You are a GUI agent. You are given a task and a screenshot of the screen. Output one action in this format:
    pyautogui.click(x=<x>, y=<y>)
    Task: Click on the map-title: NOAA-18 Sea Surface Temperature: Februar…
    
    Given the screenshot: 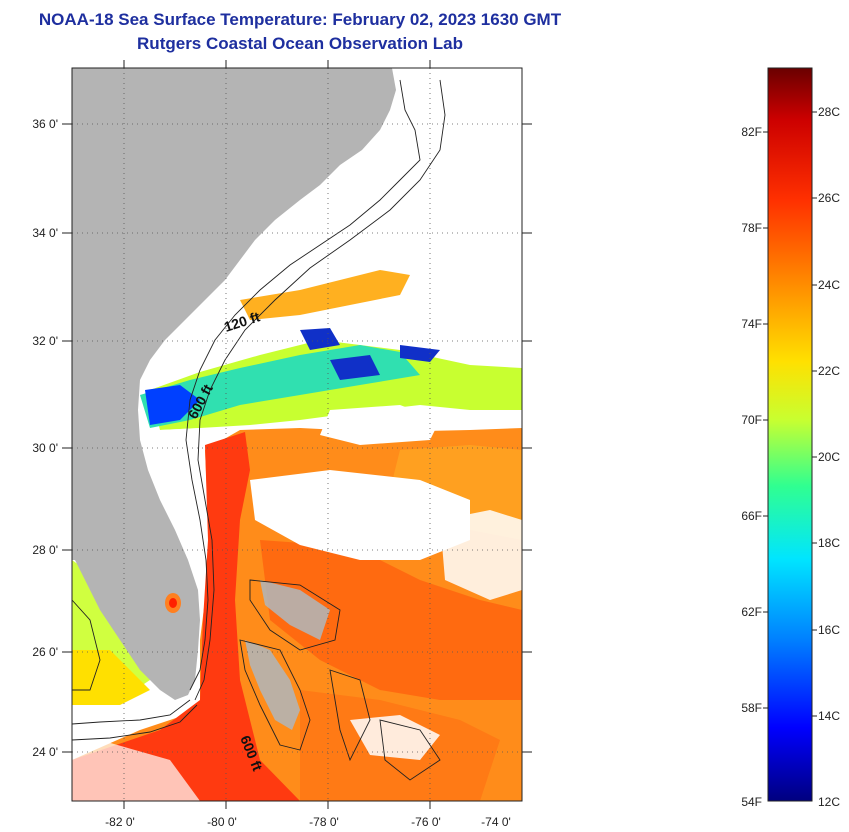 What is the action you would take?
    pyautogui.click(x=300, y=19)
    